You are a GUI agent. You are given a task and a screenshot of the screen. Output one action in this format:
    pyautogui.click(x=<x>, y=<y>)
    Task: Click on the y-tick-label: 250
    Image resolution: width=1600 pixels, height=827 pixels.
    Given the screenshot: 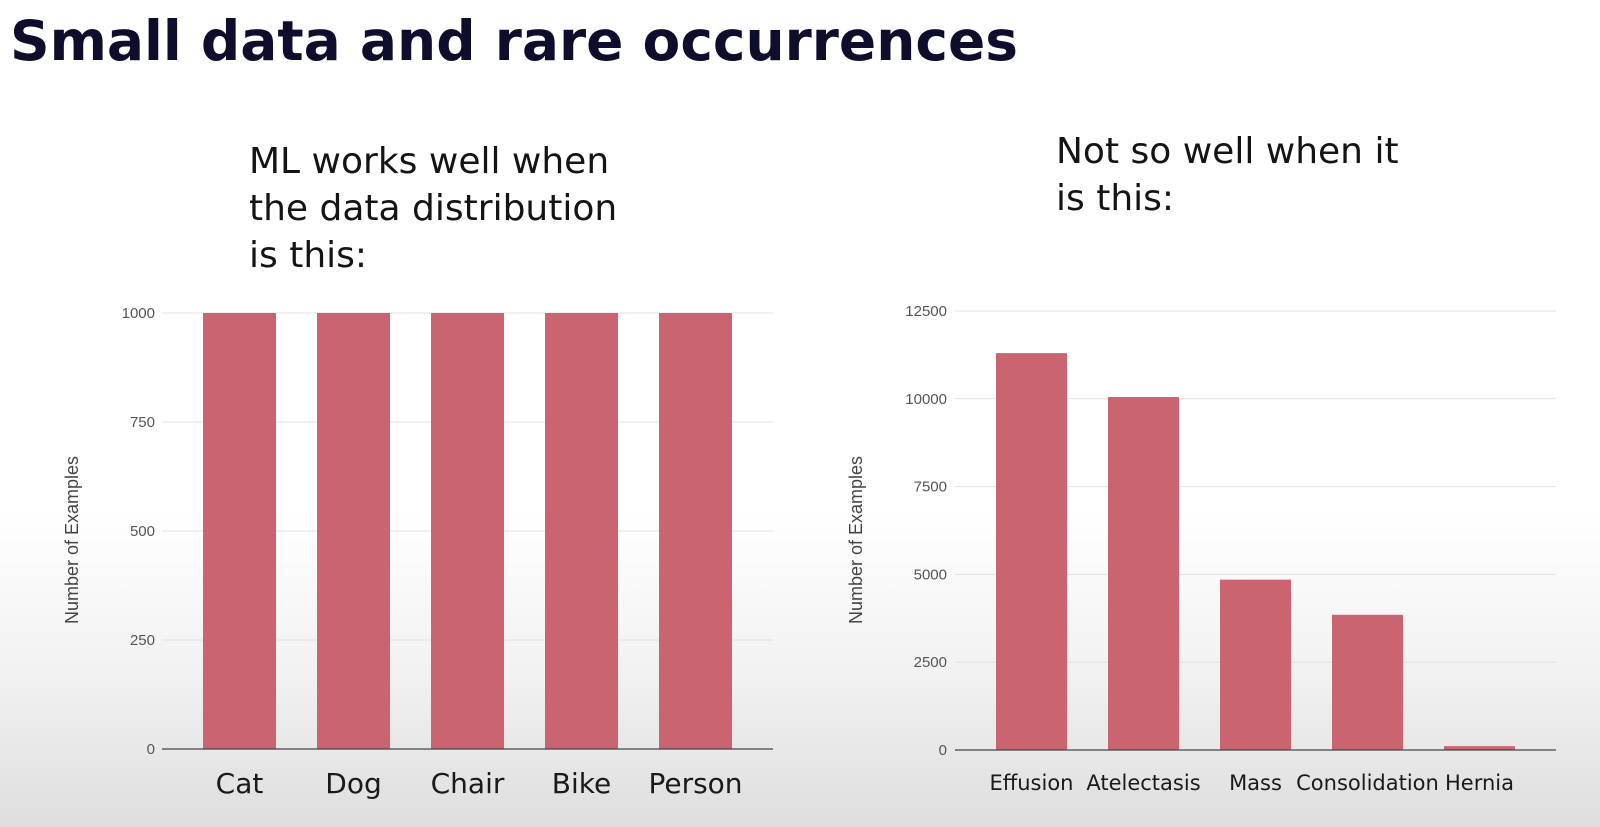 What is the action you would take?
    pyautogui.click(x=142, y=640)
    